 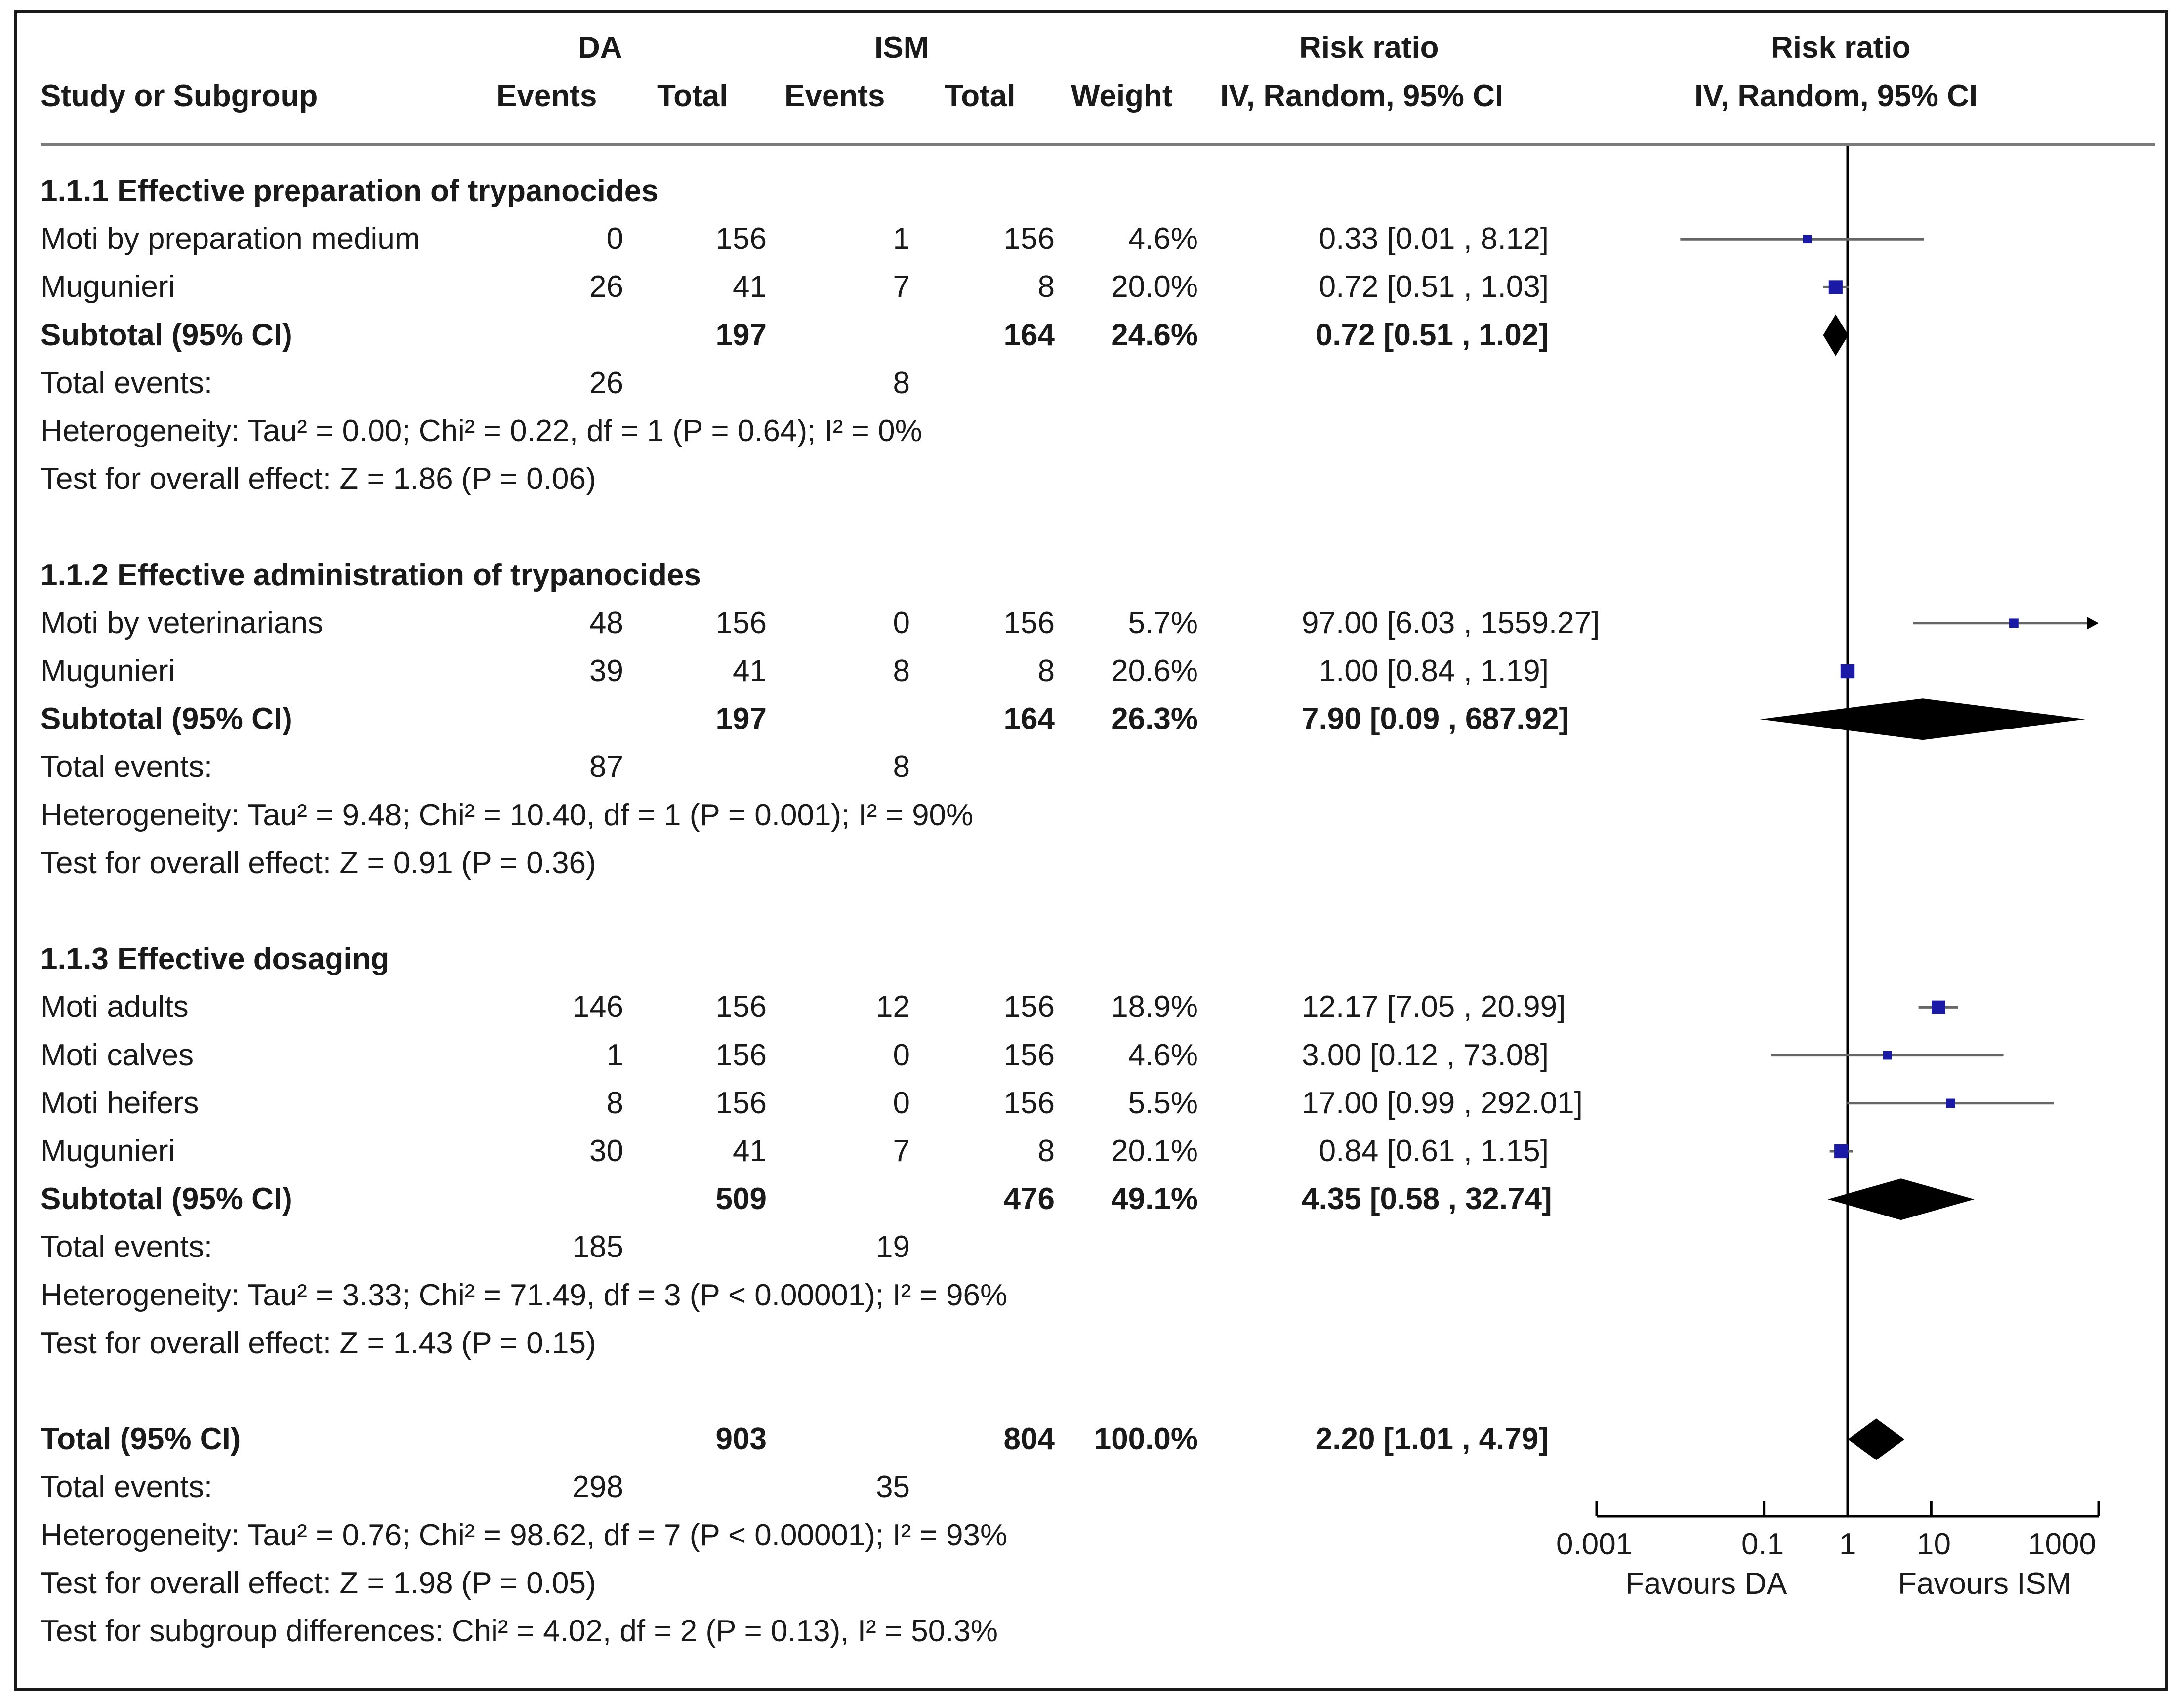 What do you see at coordinates (901, 239) in the screenshot?
I see `study-events-ism: 1` at bounding box center [901, 239].